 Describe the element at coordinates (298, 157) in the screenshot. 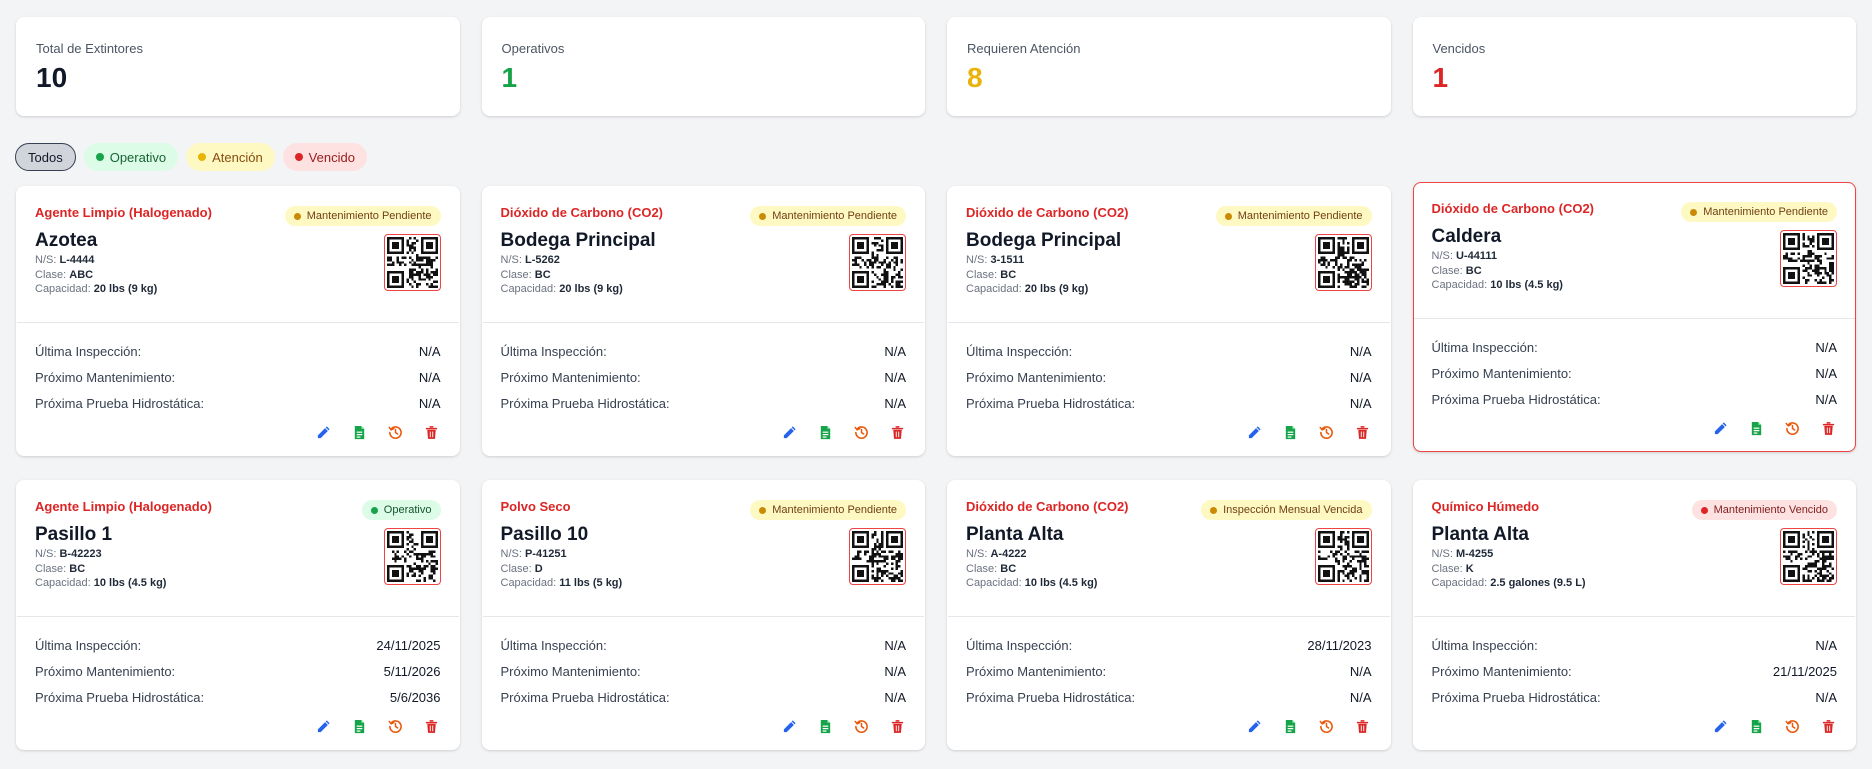

I see `red-dot-icon` at that location.